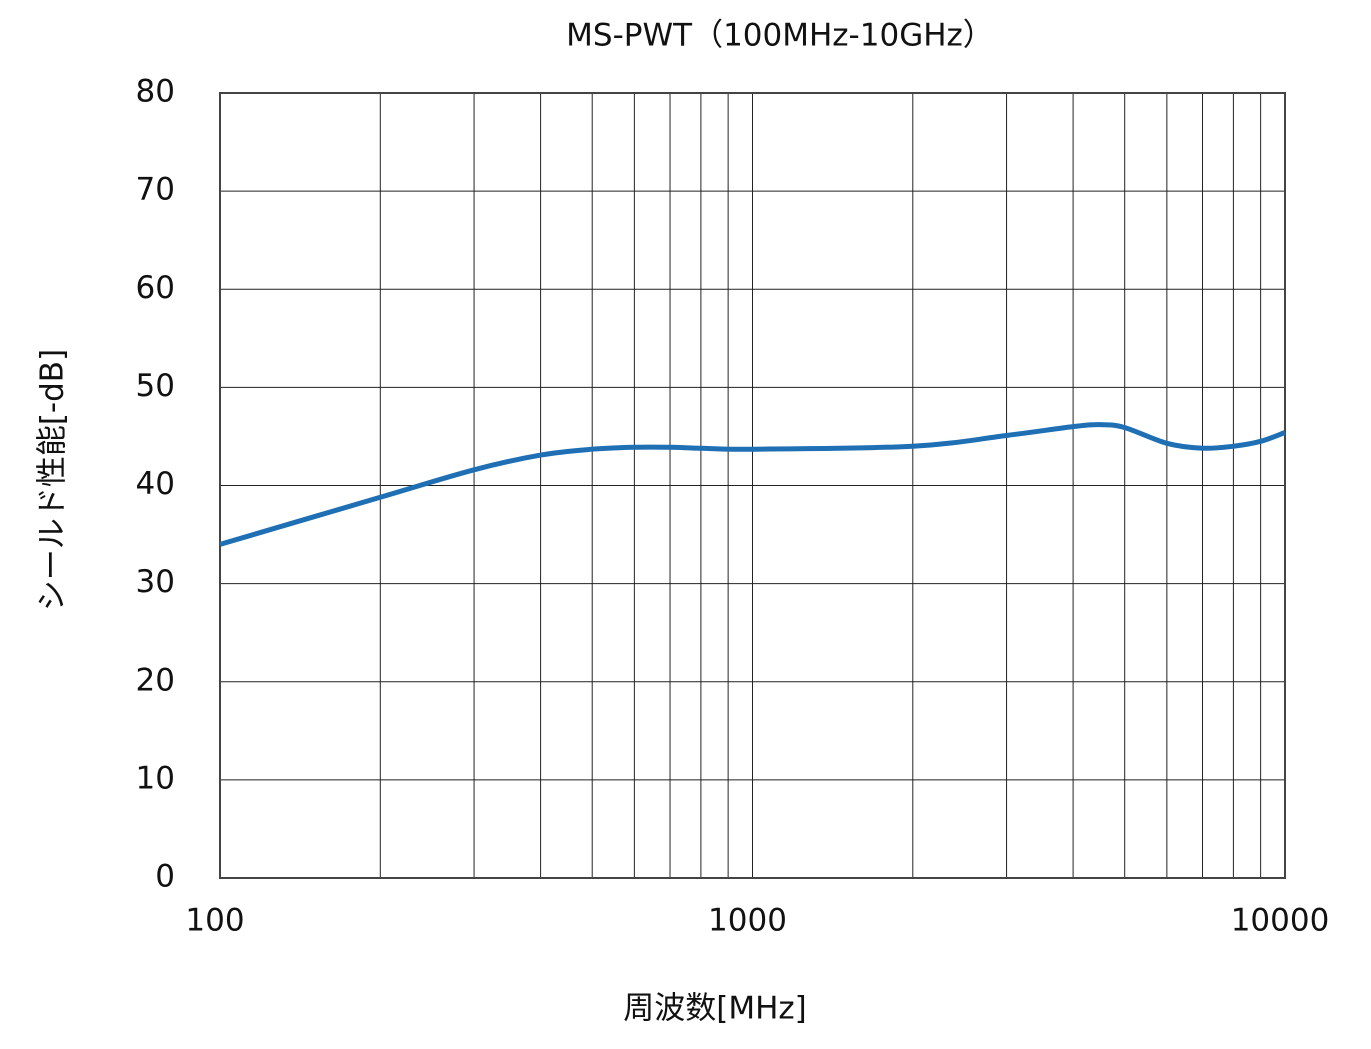 The image size is (1371, 1049). I want to click on chart-title: MS-PWT（100MHz-10GHz）, so click(780, 36).